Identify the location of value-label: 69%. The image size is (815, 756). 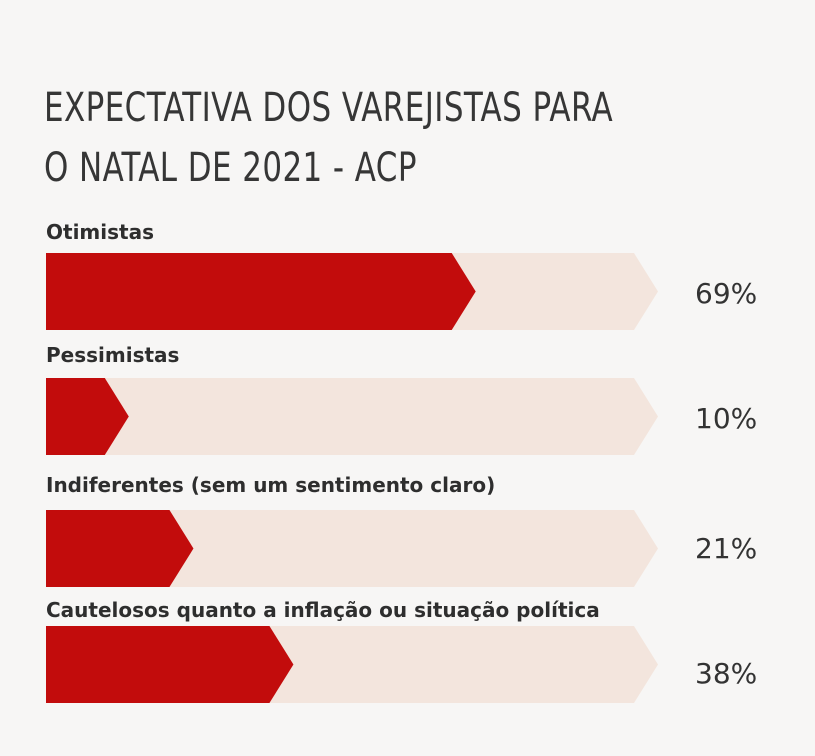
(726, 293).